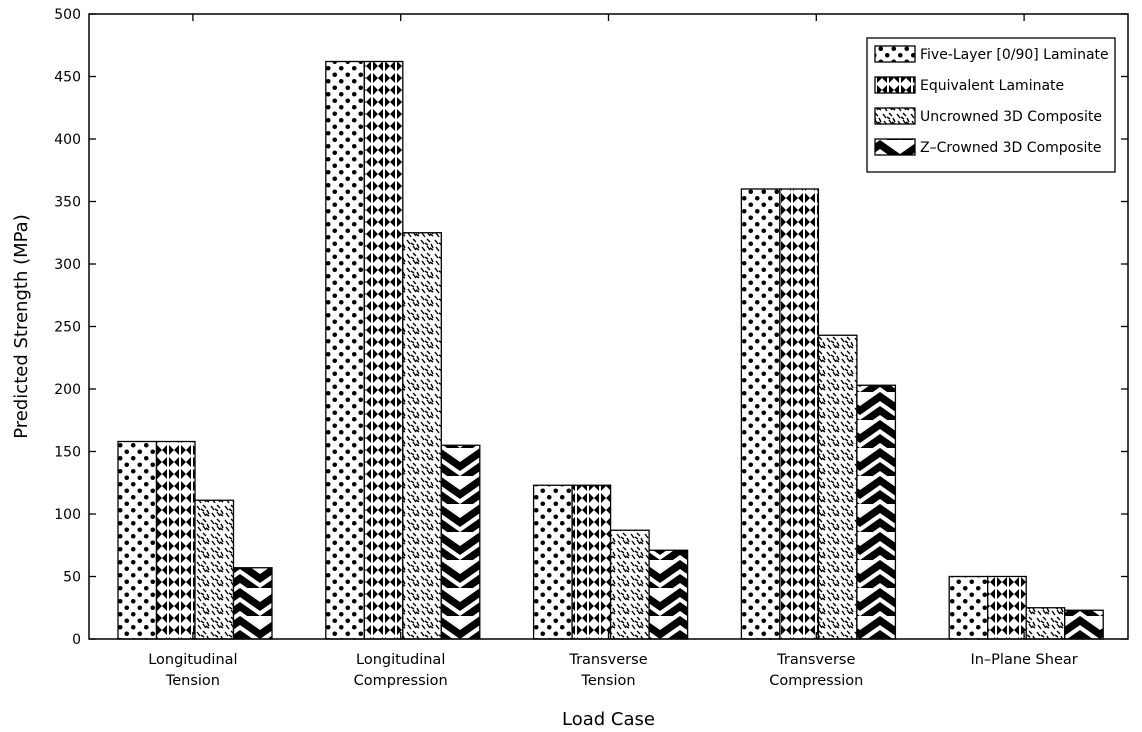 This screenshot has width=1142, height=732. Describe the element at coordinates (67, 515) in the screenshot. I see `y-tick-label: 100` at that location.